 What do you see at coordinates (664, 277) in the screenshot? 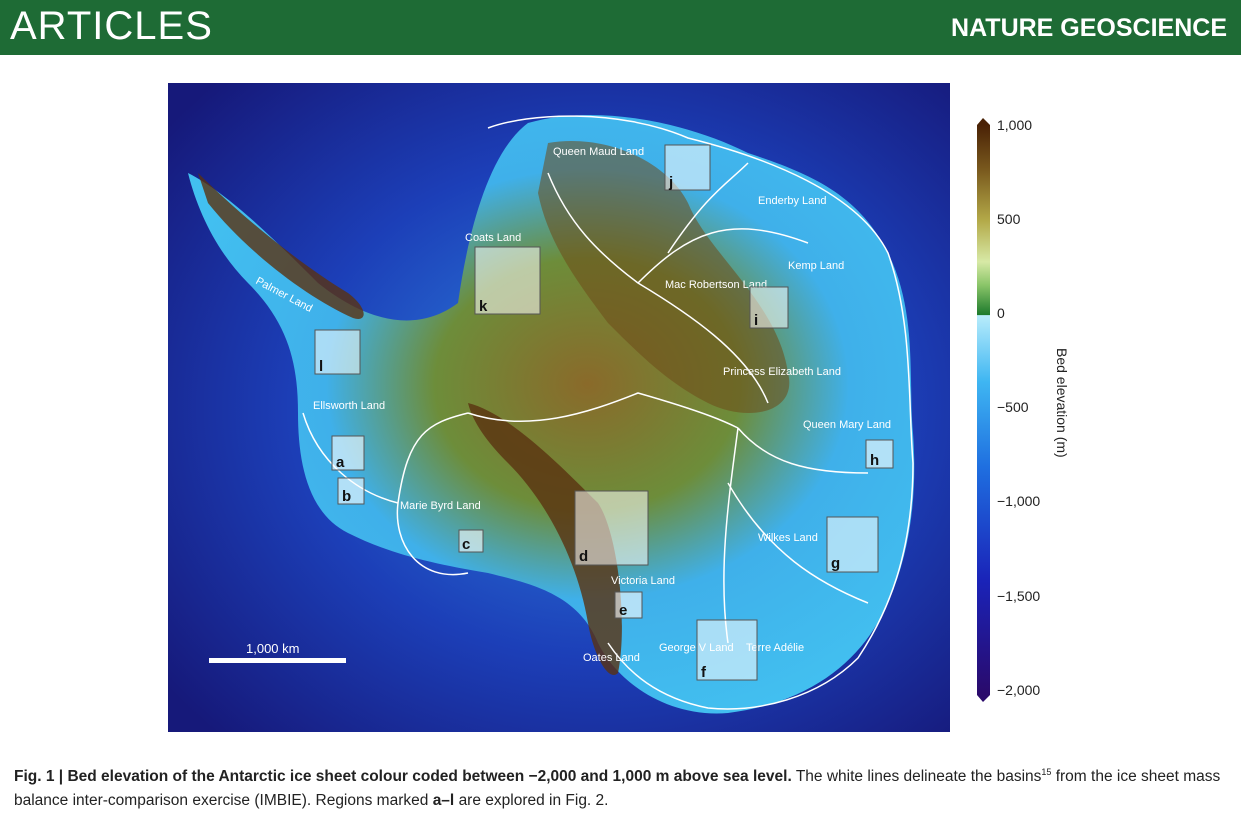
I see `interior-highlands` at bounding box center [664, 277].